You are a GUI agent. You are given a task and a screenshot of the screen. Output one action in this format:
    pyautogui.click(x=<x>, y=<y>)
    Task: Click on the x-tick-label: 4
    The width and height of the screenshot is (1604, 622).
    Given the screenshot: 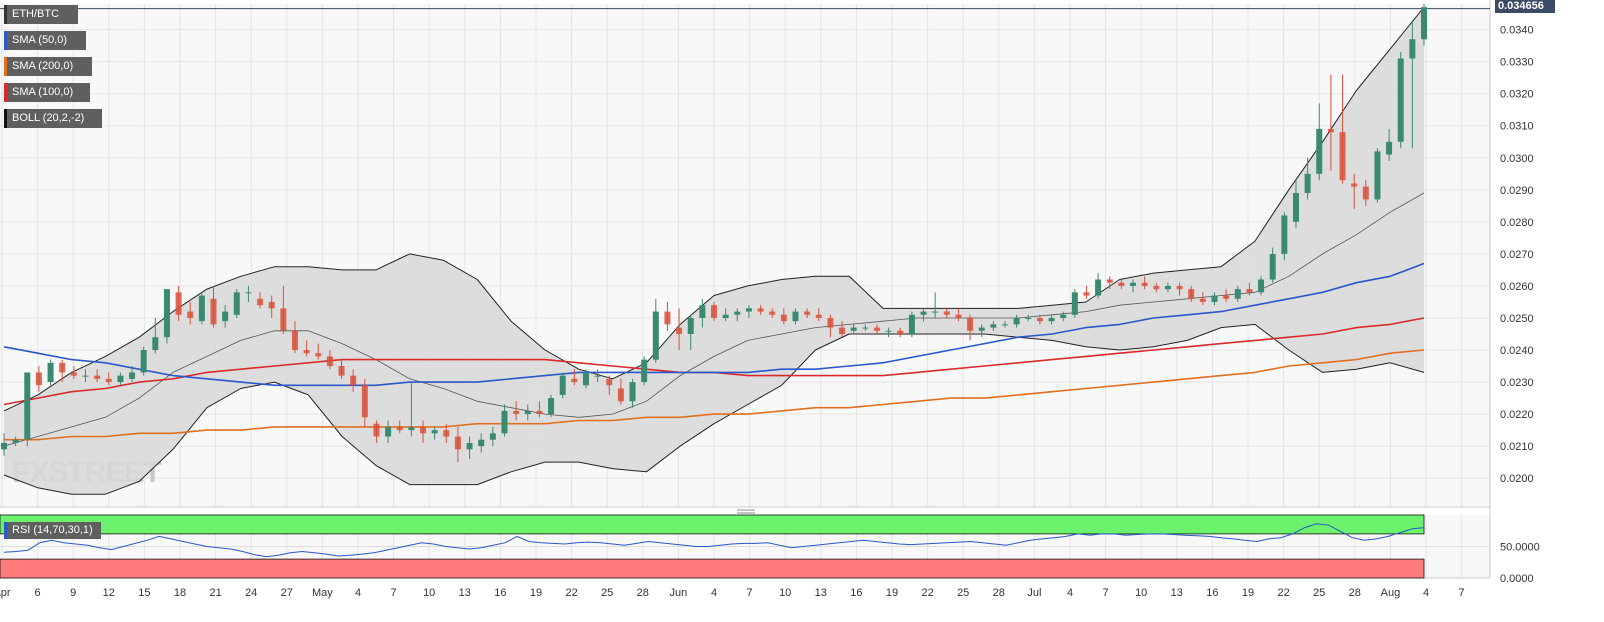 What is the action you would take?
    pyautogui.click(x=1070, y=593)
    